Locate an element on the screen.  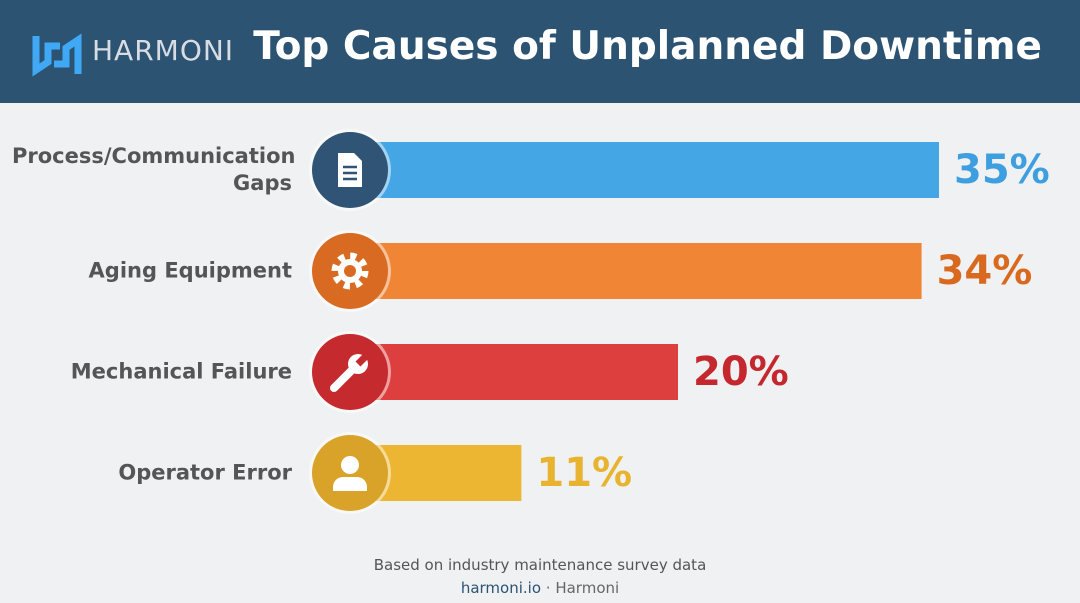
value-label: 34% is located at coordinates (984, 271).